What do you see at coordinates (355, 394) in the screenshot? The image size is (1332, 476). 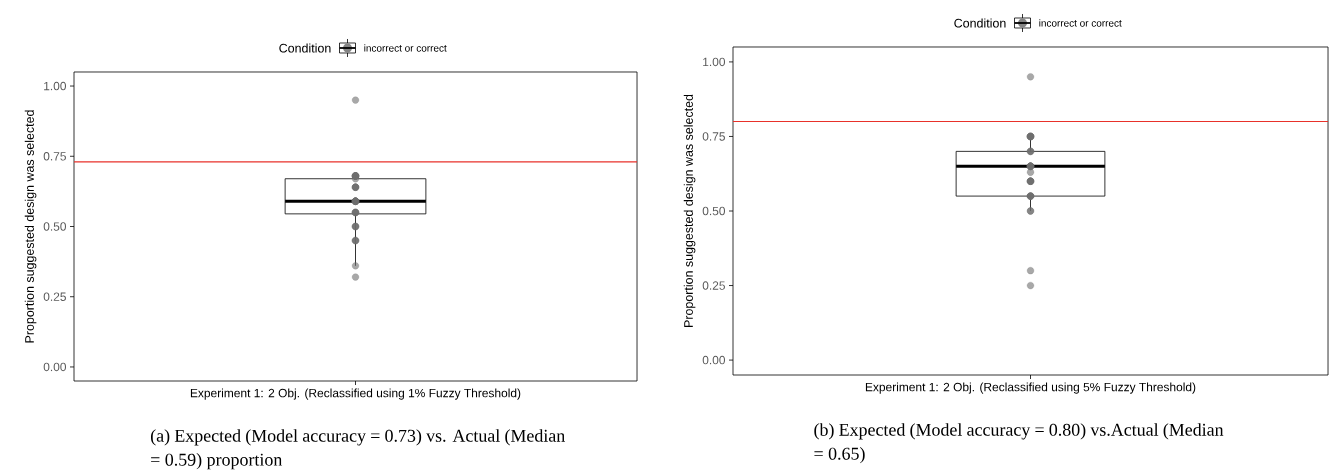 I see `x-tick-label: Experiment 1: 2 Obj. (Reclassified using 1% Fuzzy Threshold)` at bounding box center [355, 394].